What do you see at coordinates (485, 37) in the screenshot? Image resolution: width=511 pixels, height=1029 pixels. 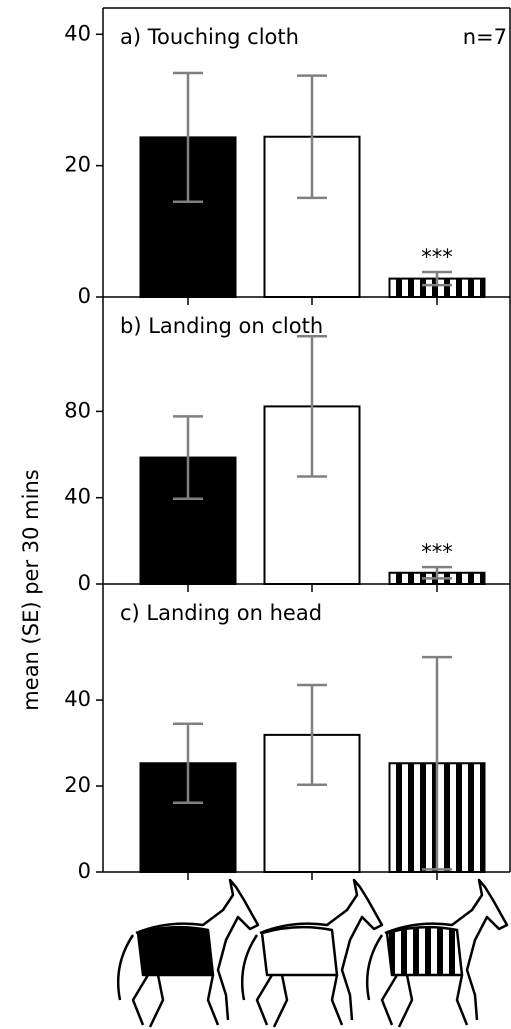 I see `sample-size-note: n=7` at bounding box center [485, 37].